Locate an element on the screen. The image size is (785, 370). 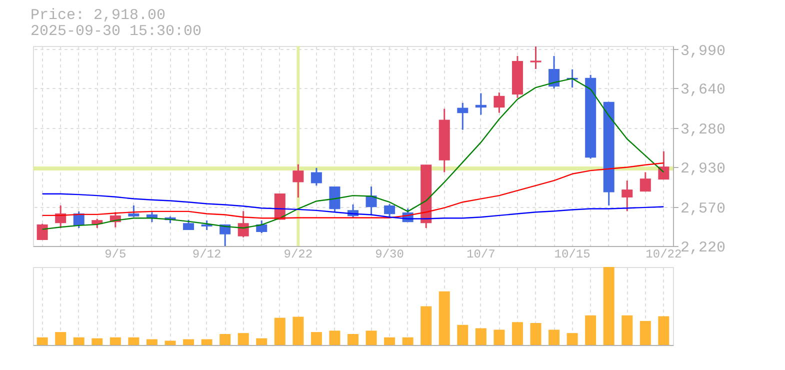
y-tick-label: 2,570 is located at coordinates (703, 209).